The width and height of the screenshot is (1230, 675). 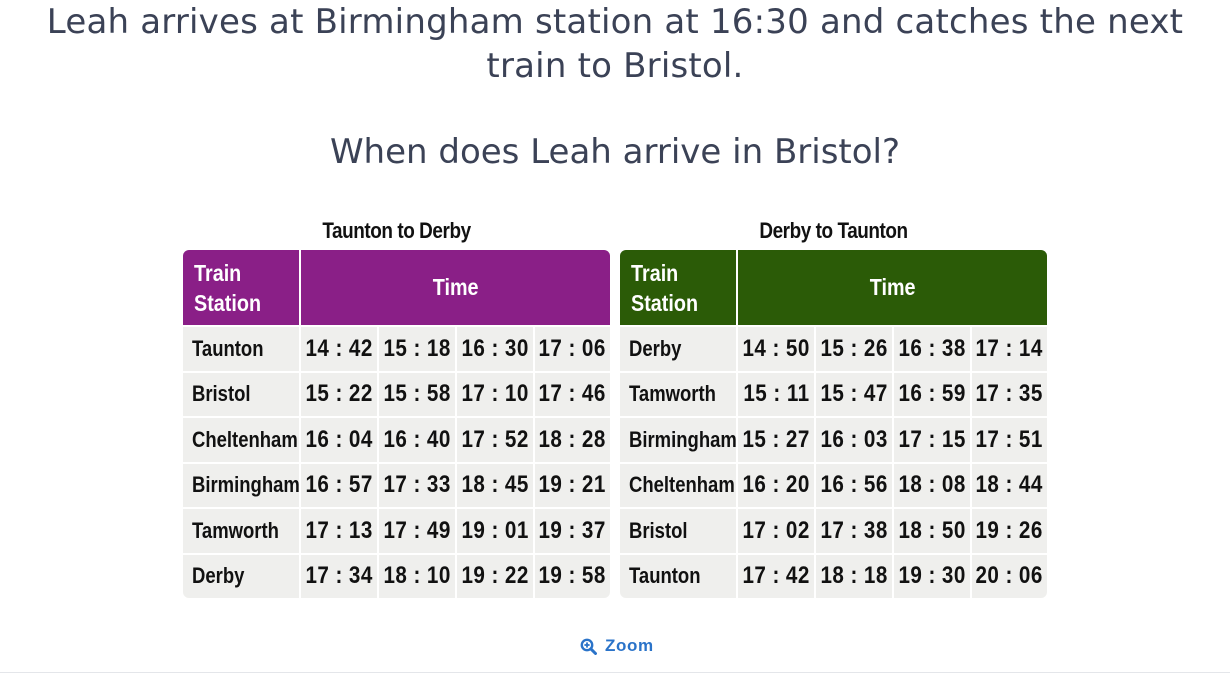 I want to click on time-cell: 17 : 42, so click(x=776, y=575).